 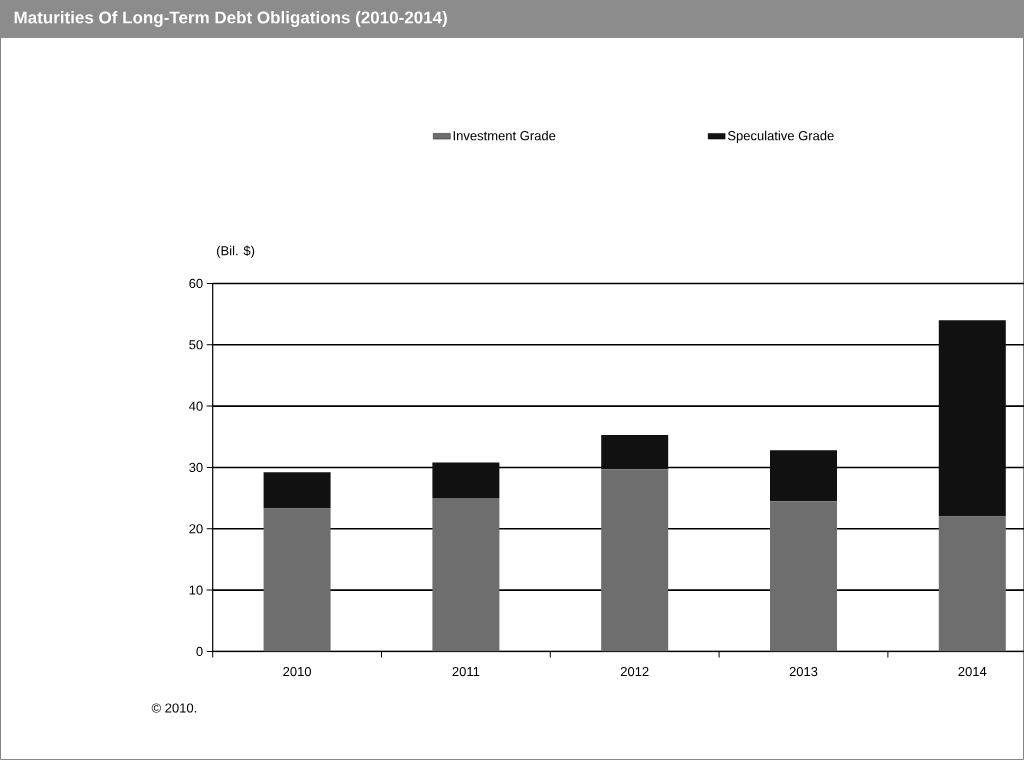 What do you see at coordinates (972, 671) in the screenshot?
I see `x-tick-label: 2014` at bounding box center [972, 671].